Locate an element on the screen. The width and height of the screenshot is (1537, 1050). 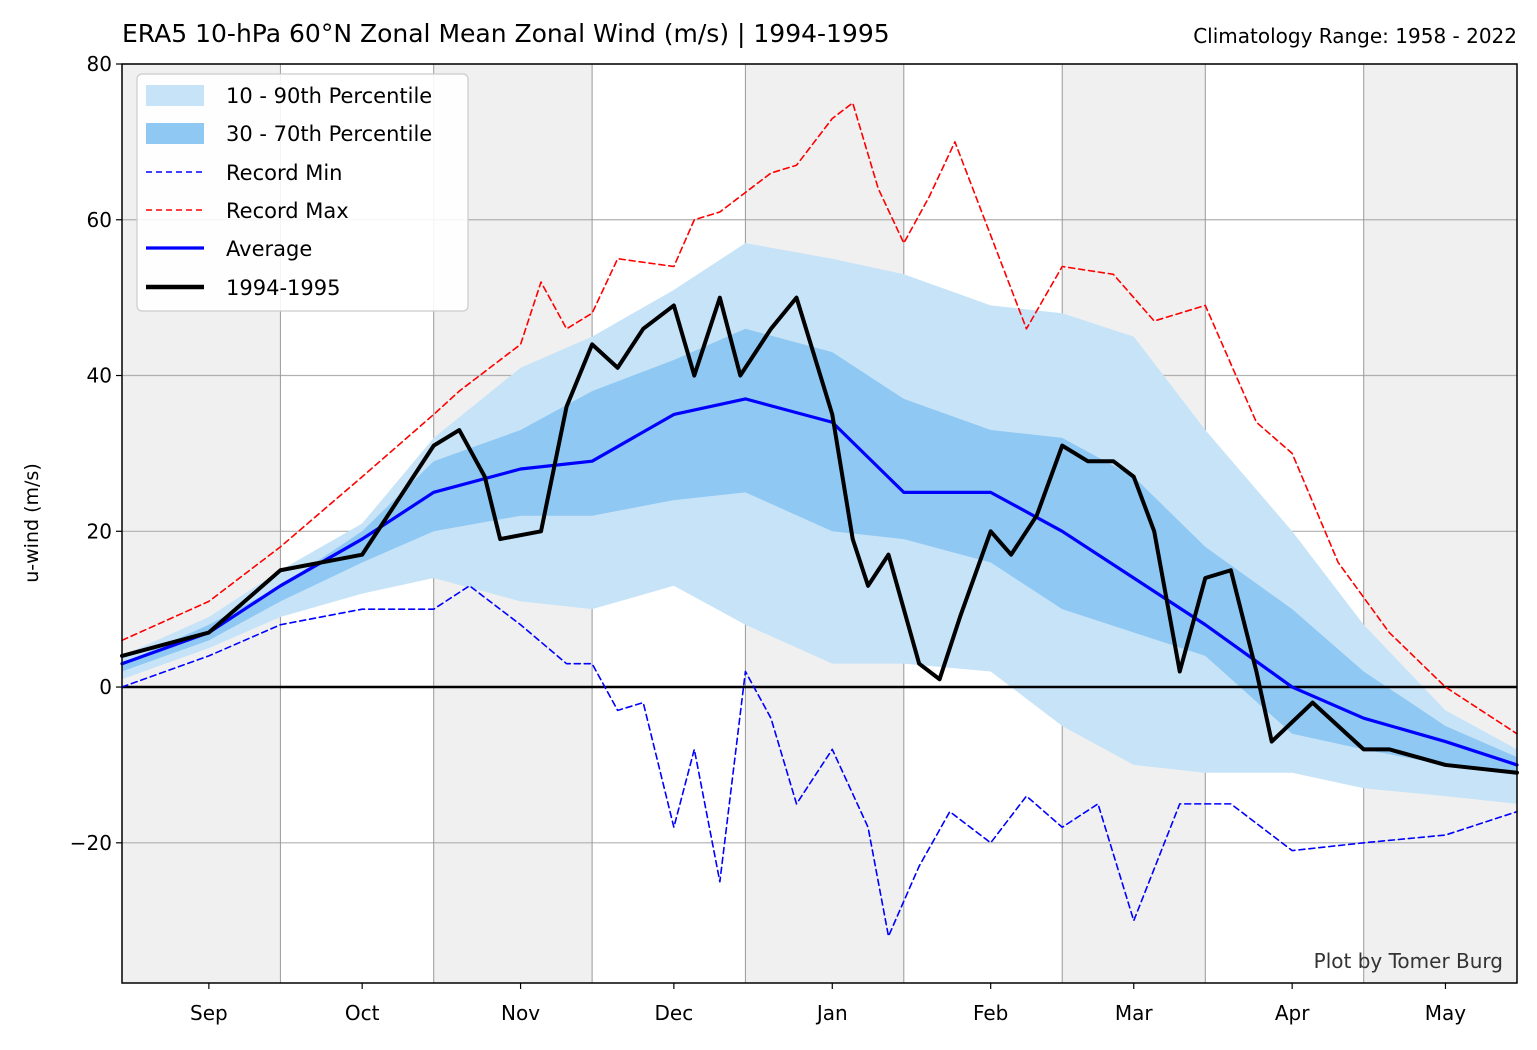
x-tick-label: Apr is located at coordinates (1292, 1013).